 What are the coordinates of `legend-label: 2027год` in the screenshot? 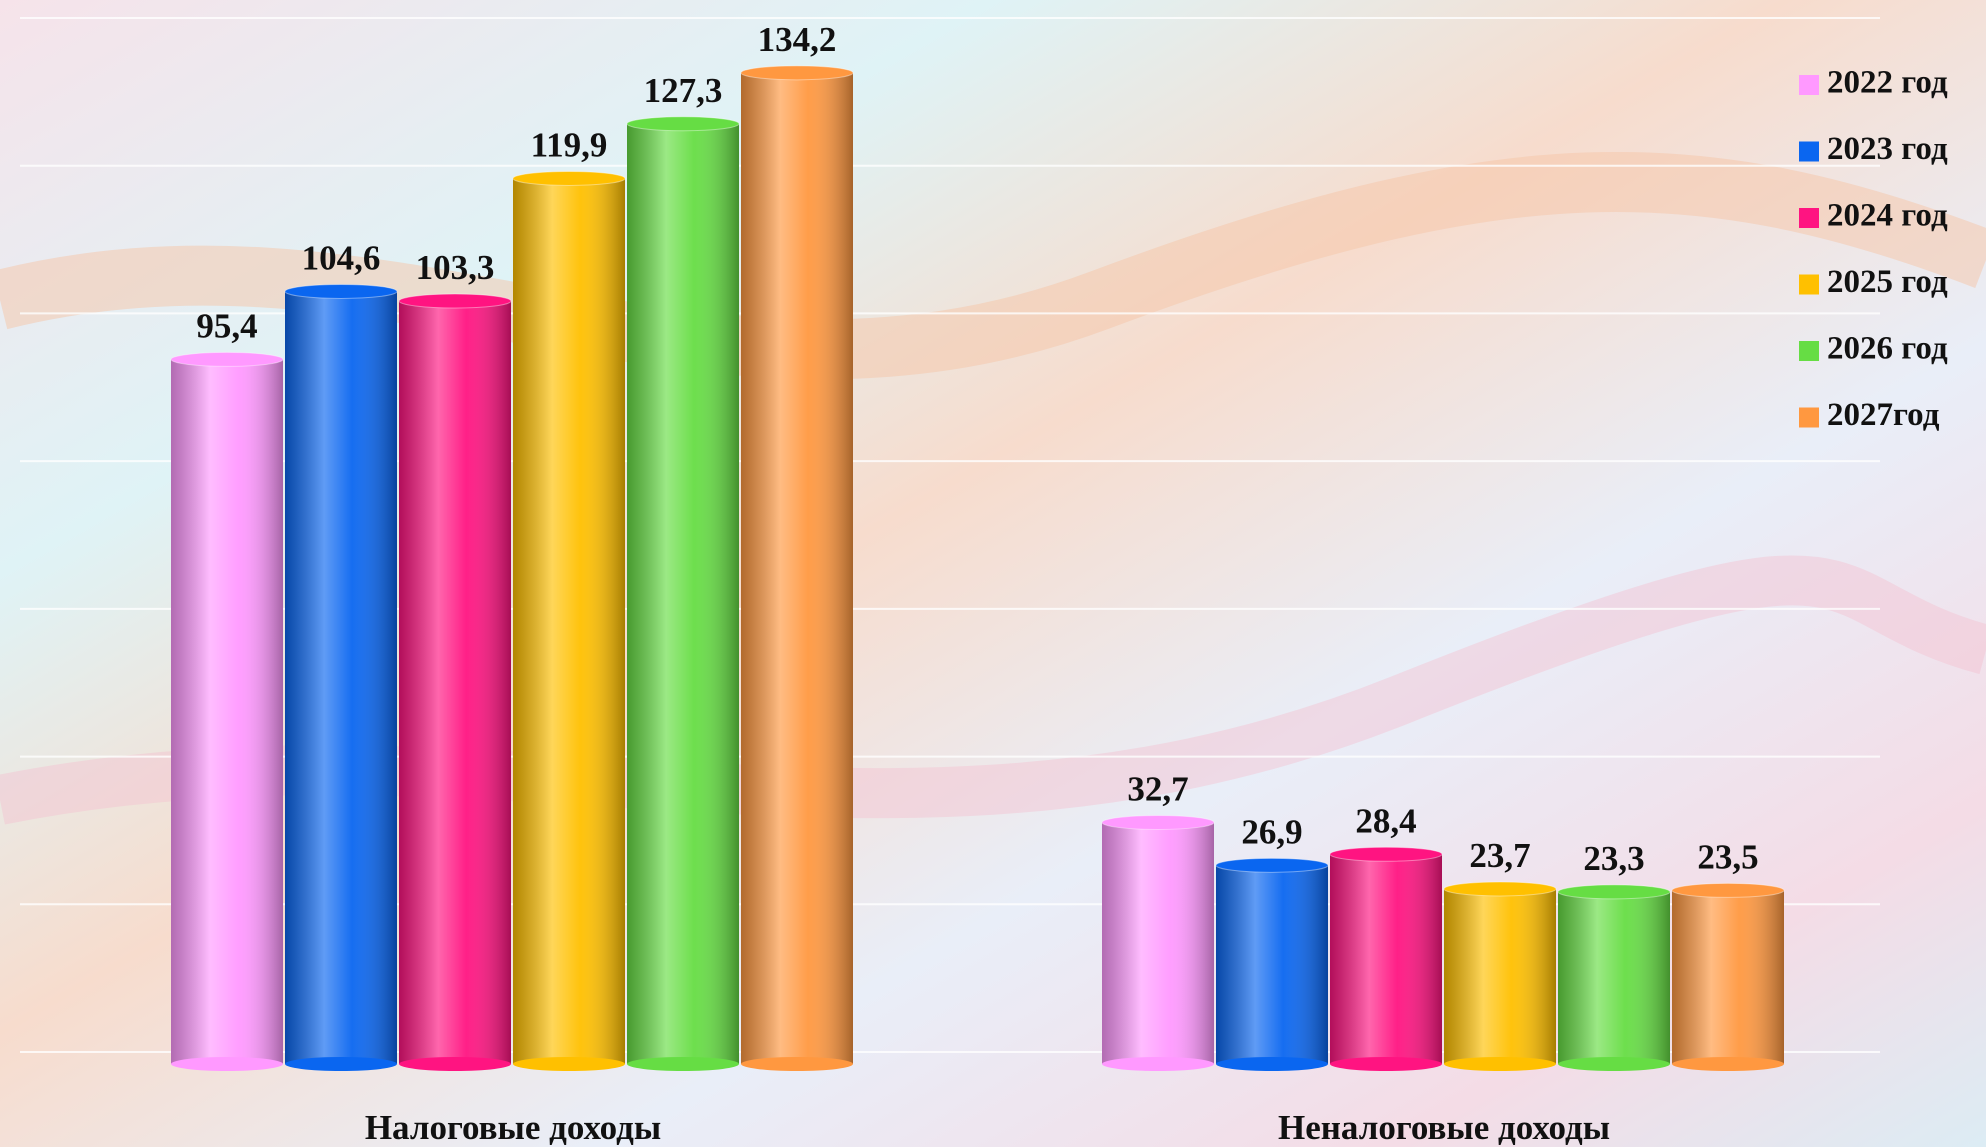 It's located at (1883, 415).